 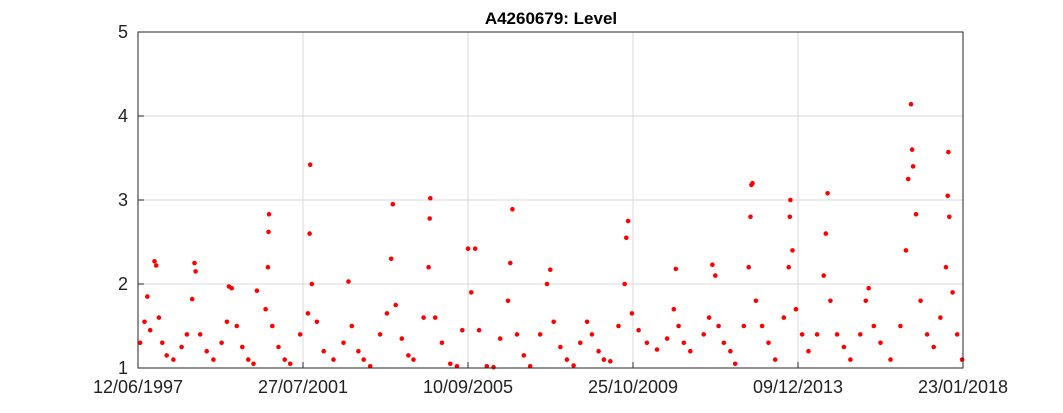 I want to click on chart-title: A4260679: Level, so click(x=551, y=18).